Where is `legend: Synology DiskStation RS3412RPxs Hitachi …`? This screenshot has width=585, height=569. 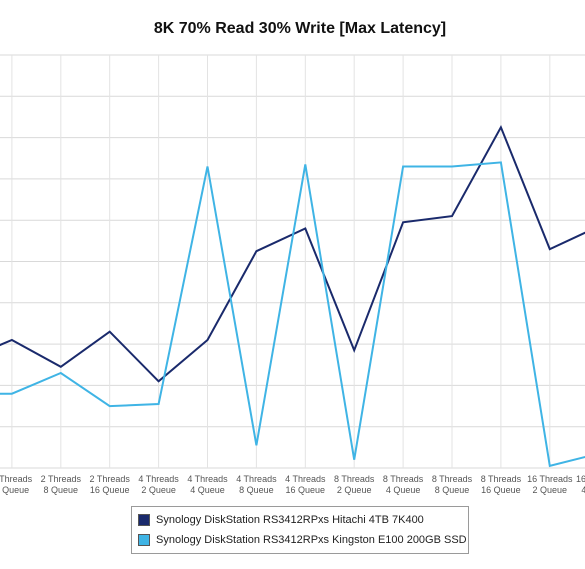
legend: Synology DiskStation RS3412RPxs Hitachi … is located at coordinates (300, 530).